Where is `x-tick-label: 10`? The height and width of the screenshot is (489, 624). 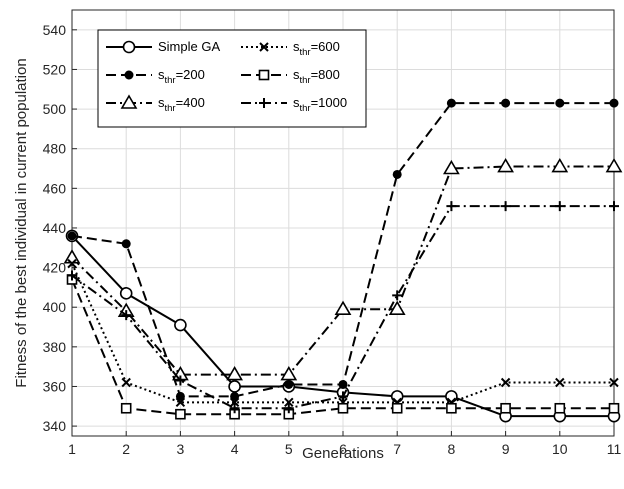
x-tick-label: 10 is located at coordinates (560, 449).